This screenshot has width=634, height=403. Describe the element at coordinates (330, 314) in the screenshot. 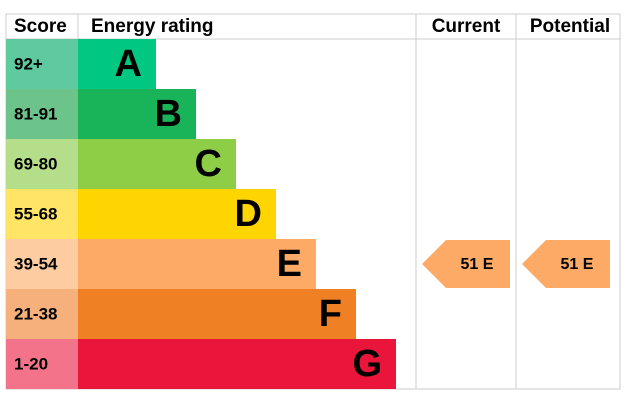

I see `rating-letter: F` at that location.